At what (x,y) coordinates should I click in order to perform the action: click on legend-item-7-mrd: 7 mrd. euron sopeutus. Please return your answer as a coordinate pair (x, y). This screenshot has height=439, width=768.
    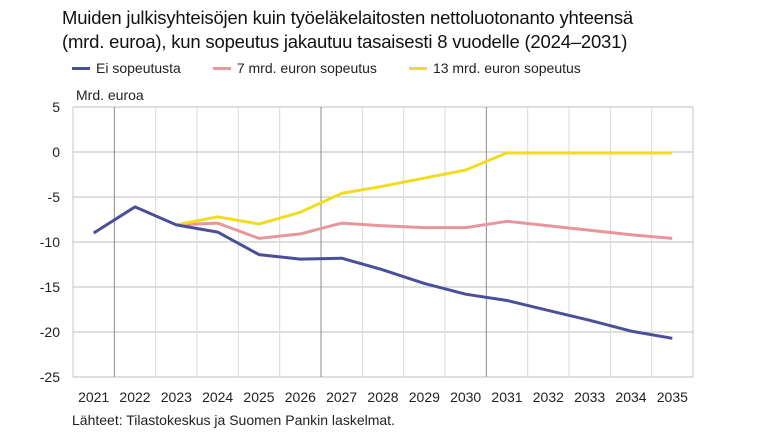
    Looking at the image, I should click on (294, 68).